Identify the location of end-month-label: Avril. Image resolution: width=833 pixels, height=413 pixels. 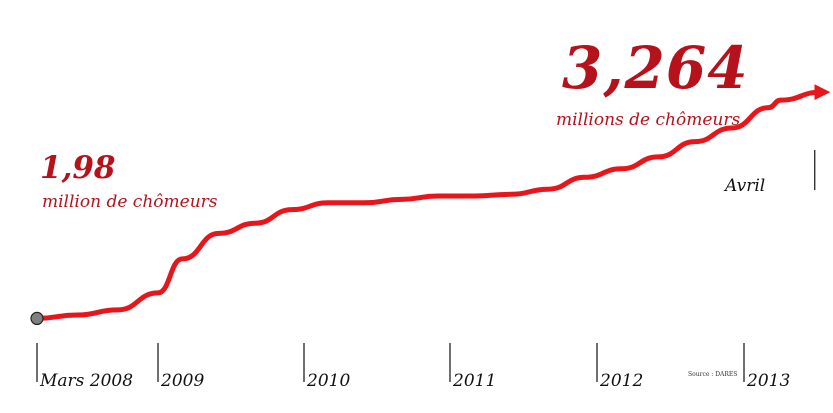
(745, 186).